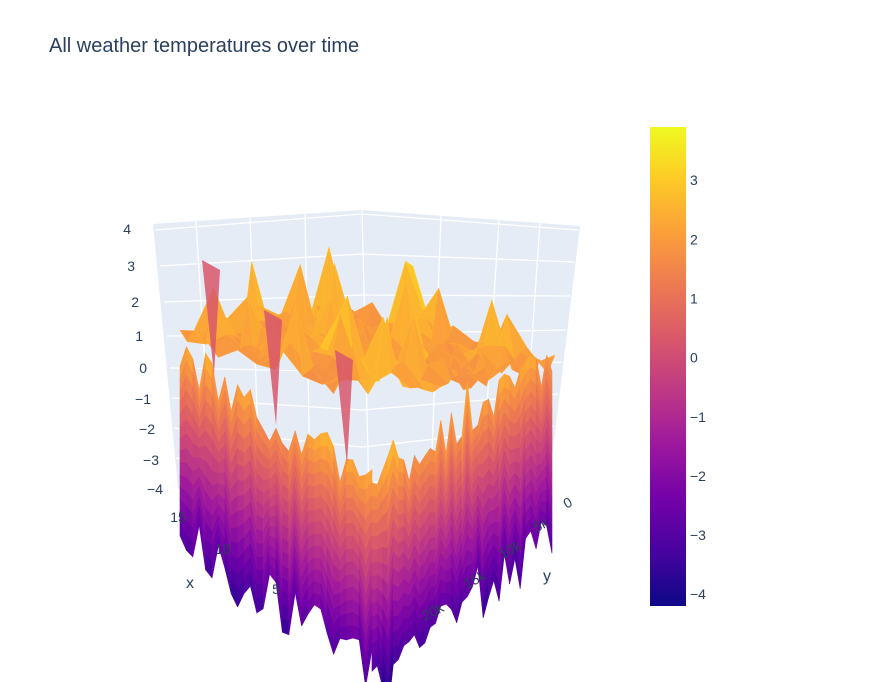 This screenshot has width=879, height=682. Describe the element at coordinates (698, 535) in the screenshot. I see `colorbar-tick-label: −3` at that location.